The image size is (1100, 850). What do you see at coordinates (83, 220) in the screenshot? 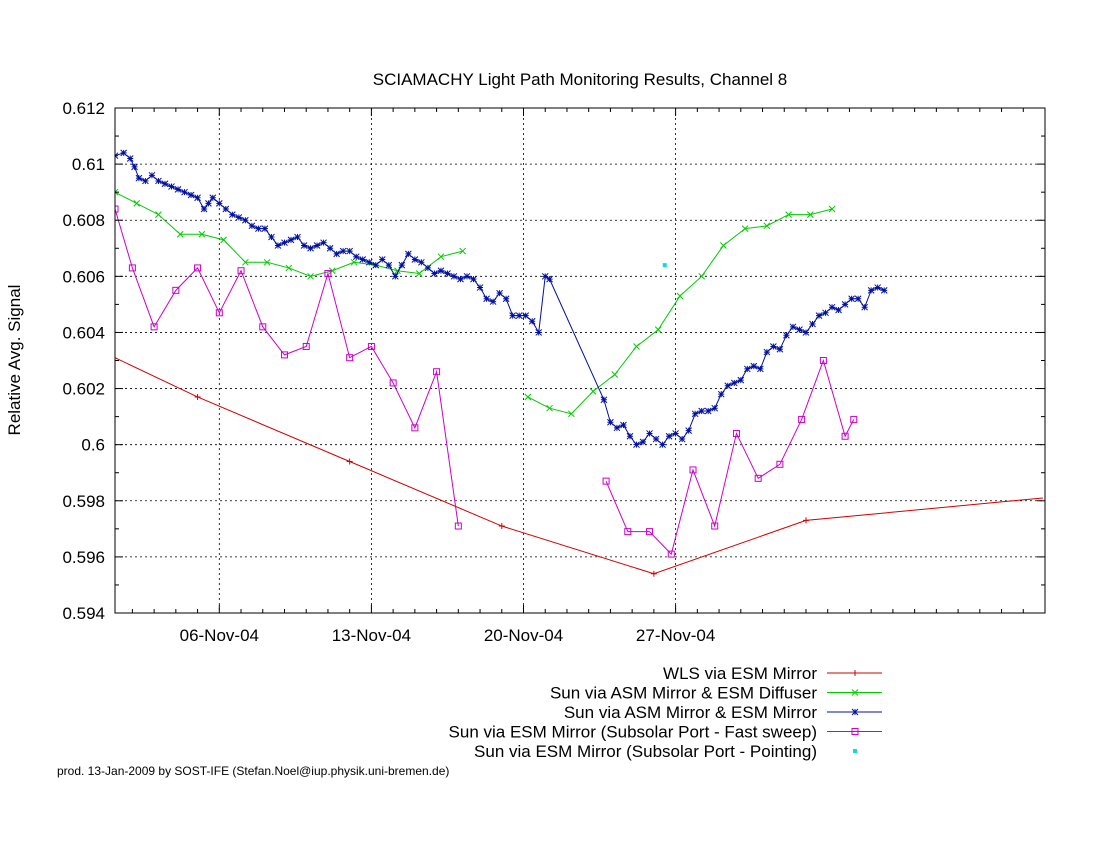
I see `y-tick-label: 0.608` at bounding box center [83, 220].